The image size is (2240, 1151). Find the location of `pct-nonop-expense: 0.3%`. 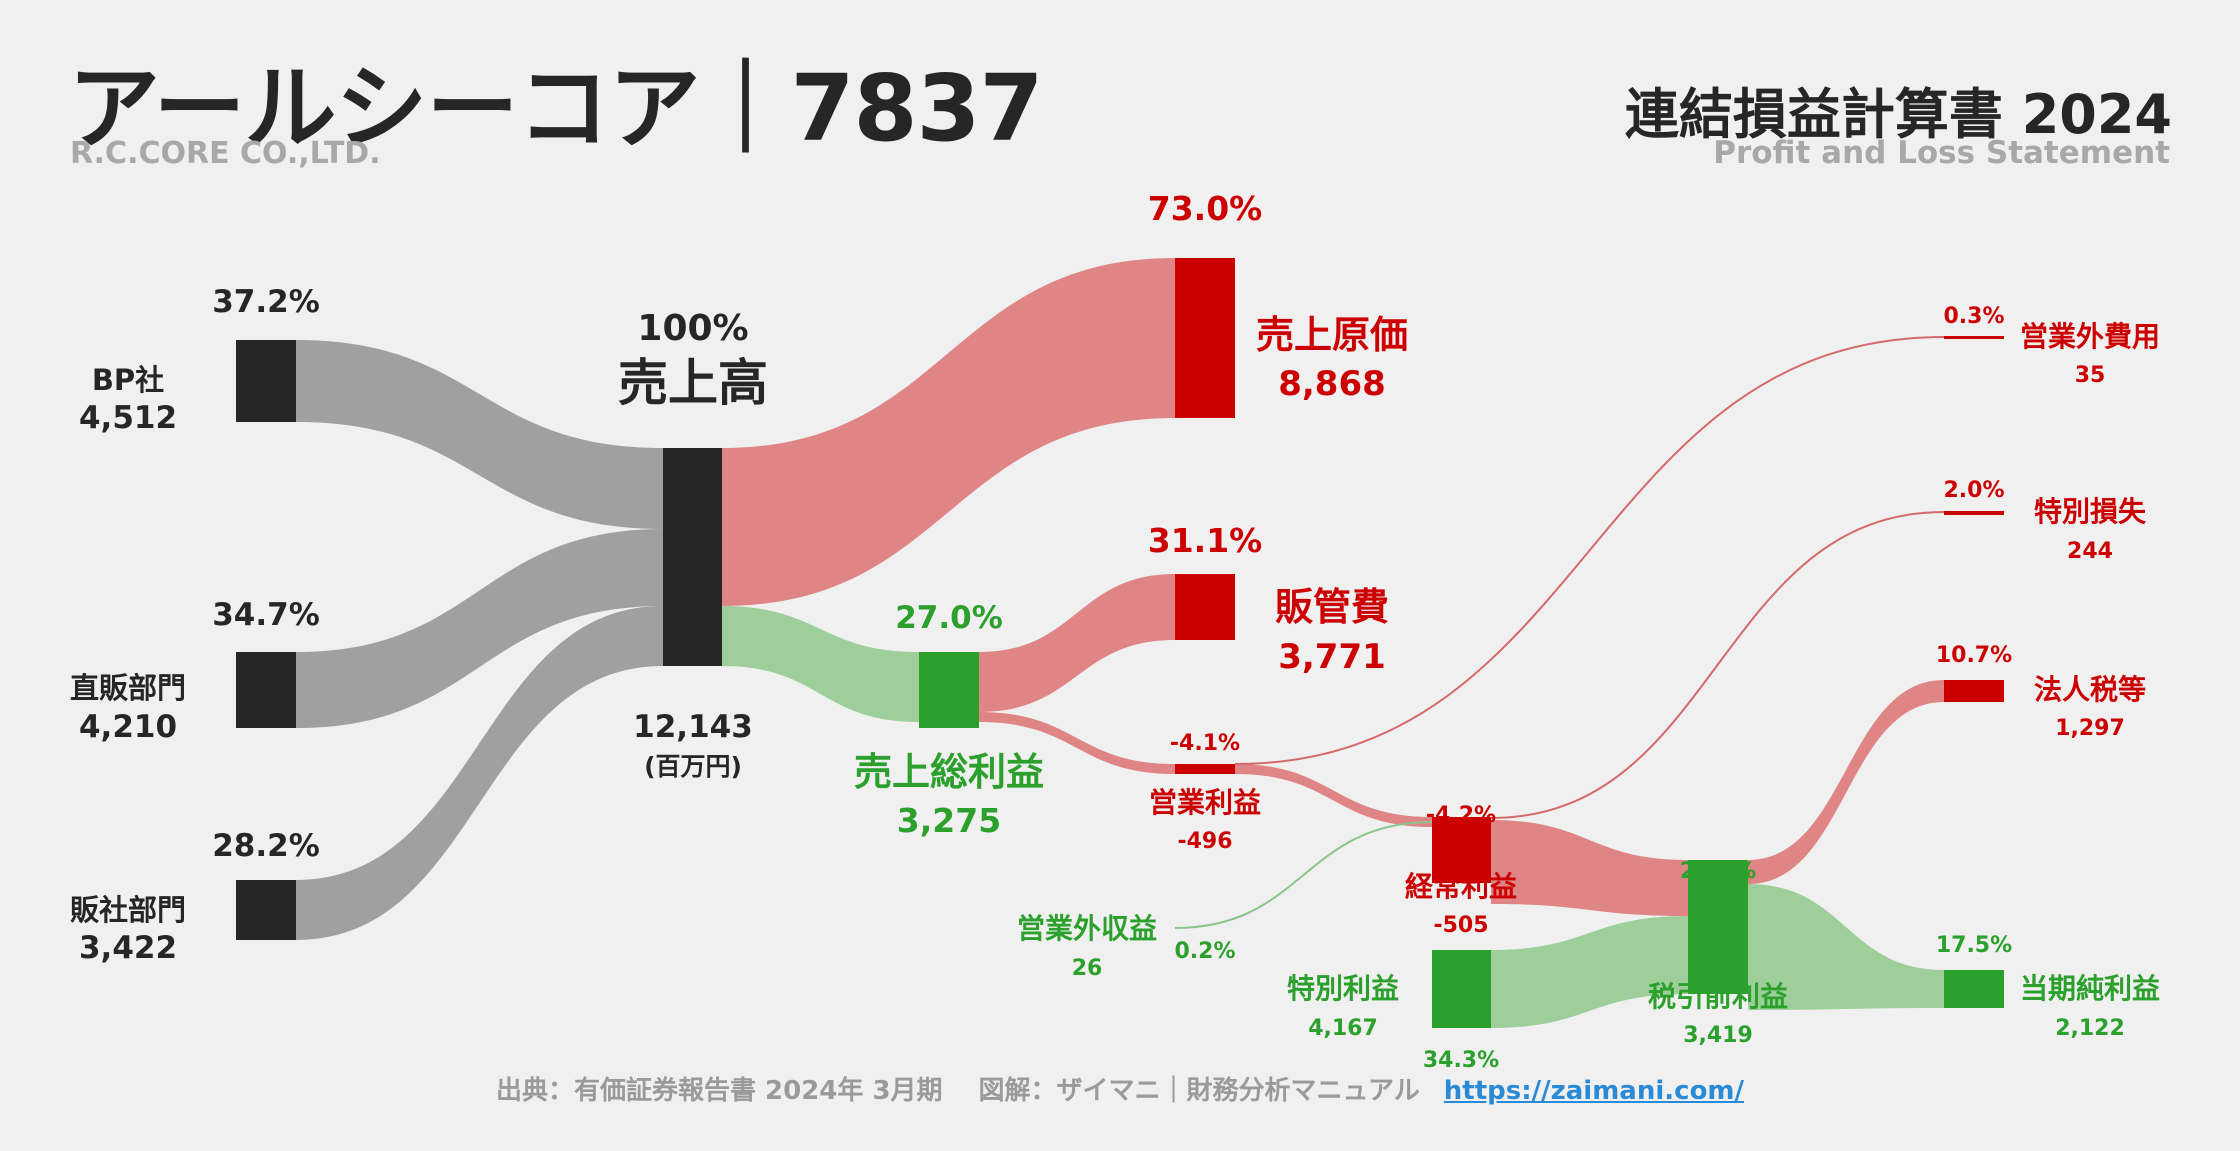

pct-nonop-expense: 0.3% is located at coordinates (1973, 316).